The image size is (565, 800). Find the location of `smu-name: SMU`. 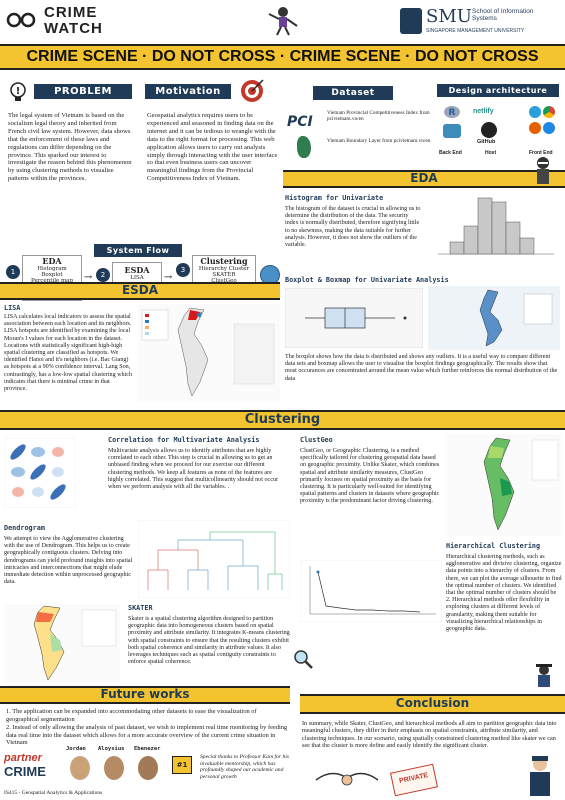

smu-name: SMU is located at coordinates (449, 16).